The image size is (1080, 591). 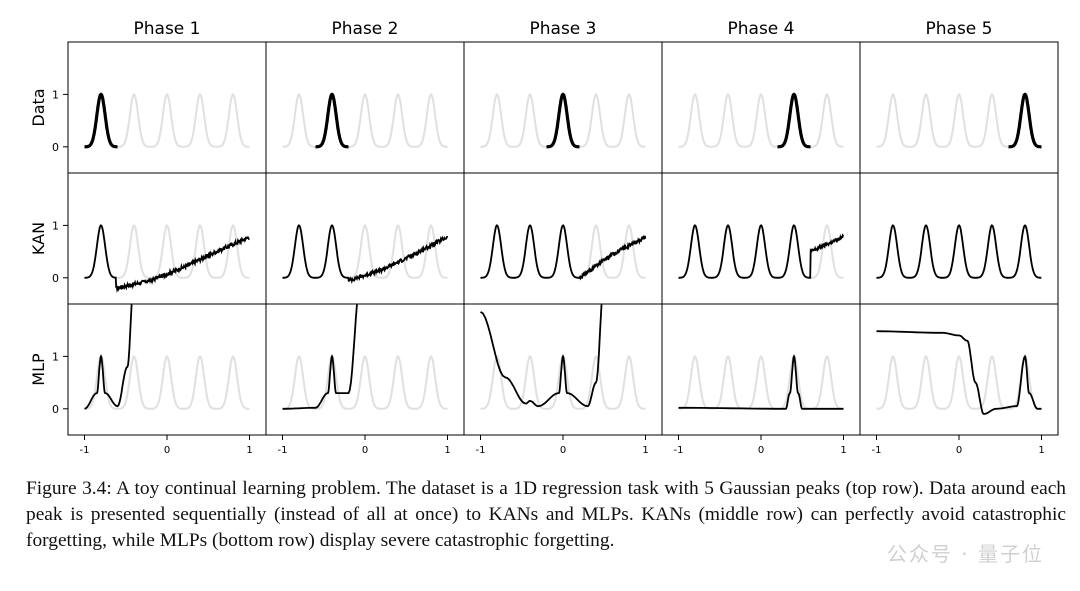 What do you see at coordinates (167, 29) in the screenshot?
I see `column-title-phase-1: Phase 1` at bounding box center [167, 29].